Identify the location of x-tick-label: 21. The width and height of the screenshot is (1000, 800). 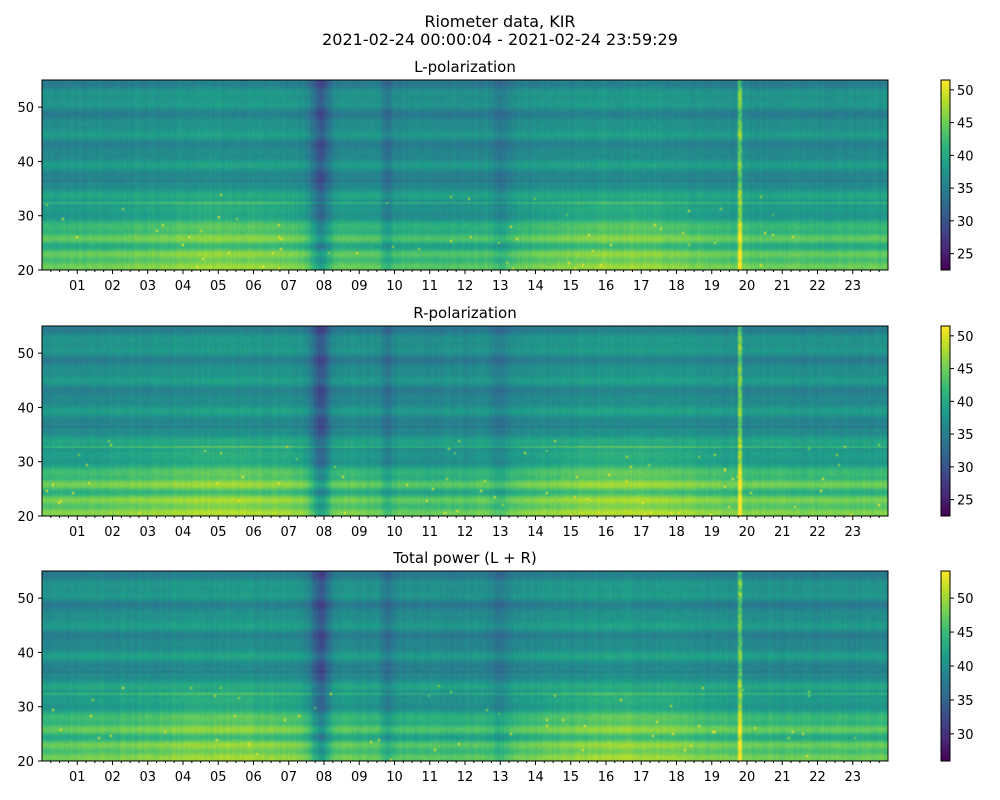
(782, 286).